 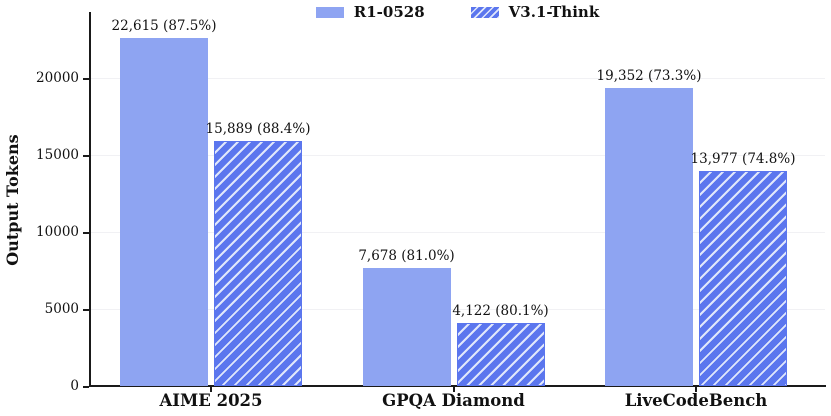 What do you see at coordinates (57, 78) in the screenshot?
I see `y-tick-label: 20000` at bounding box center [57, 78].